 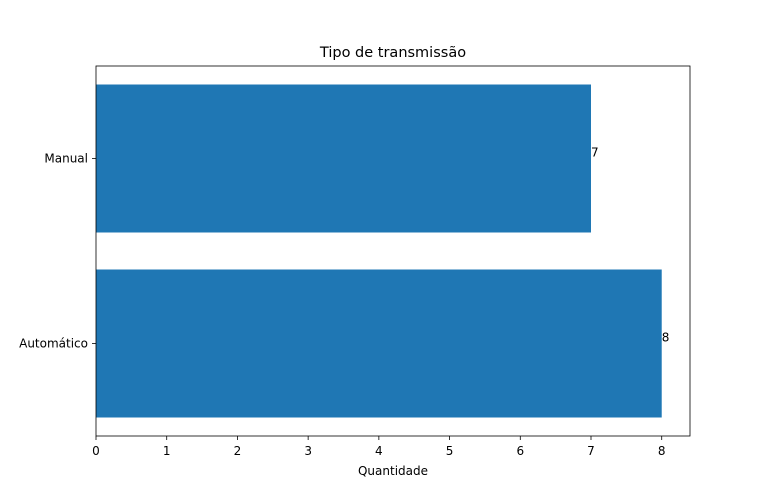 I want to click on x-tick-label-4: 4, so click(x=379, y=451).